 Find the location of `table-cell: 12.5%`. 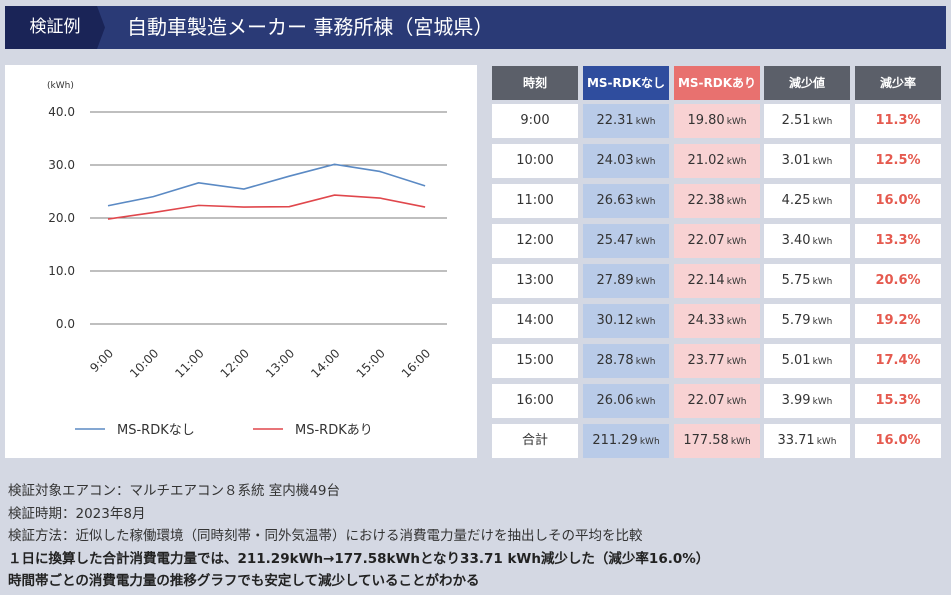

table-cell: 12.5% is located at coordinates (898, 161).